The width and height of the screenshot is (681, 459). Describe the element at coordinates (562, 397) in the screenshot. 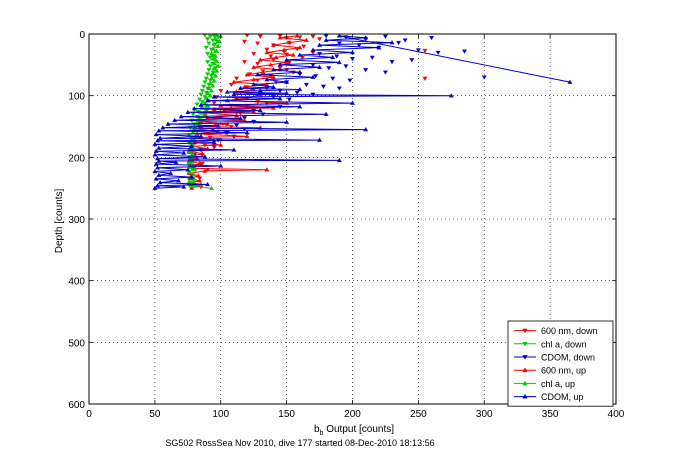

I see `legend-label: CDOM, up` at that location.